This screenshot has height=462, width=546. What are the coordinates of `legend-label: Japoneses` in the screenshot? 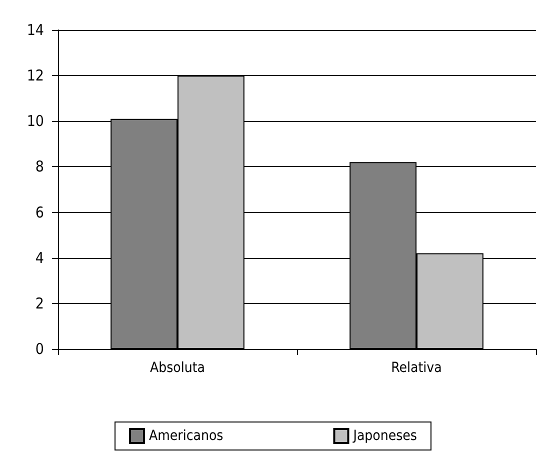 It's located at (384, 436).